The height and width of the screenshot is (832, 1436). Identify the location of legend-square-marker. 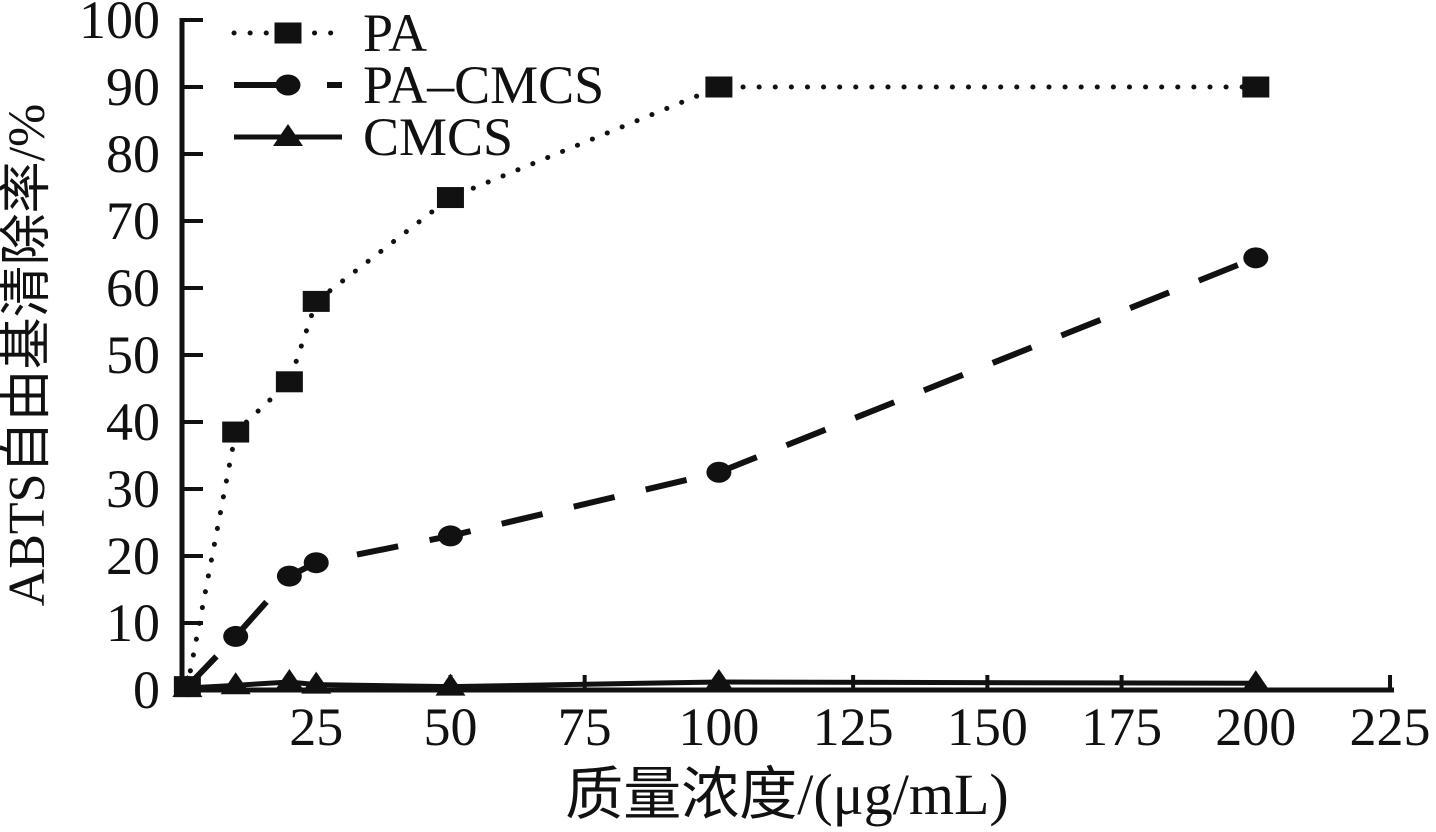
(288, 33).